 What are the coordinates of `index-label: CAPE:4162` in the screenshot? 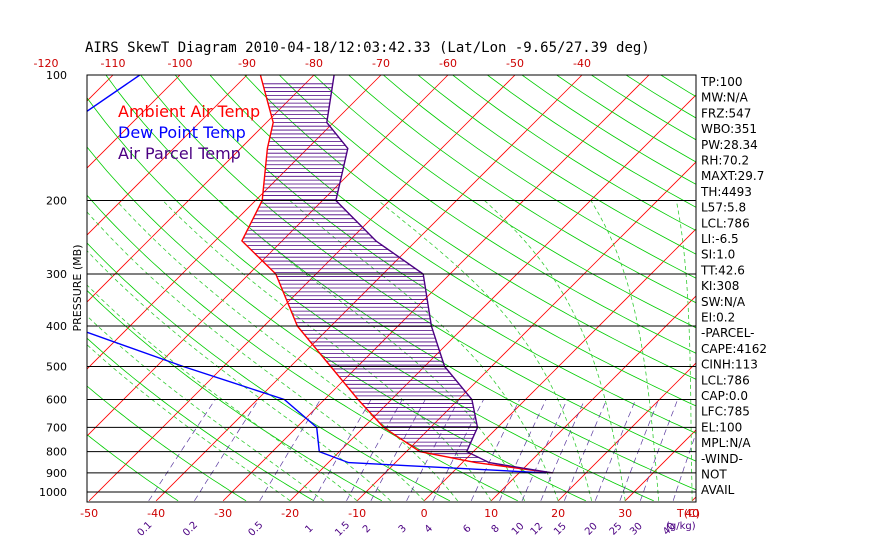 It's located at (734, 349).